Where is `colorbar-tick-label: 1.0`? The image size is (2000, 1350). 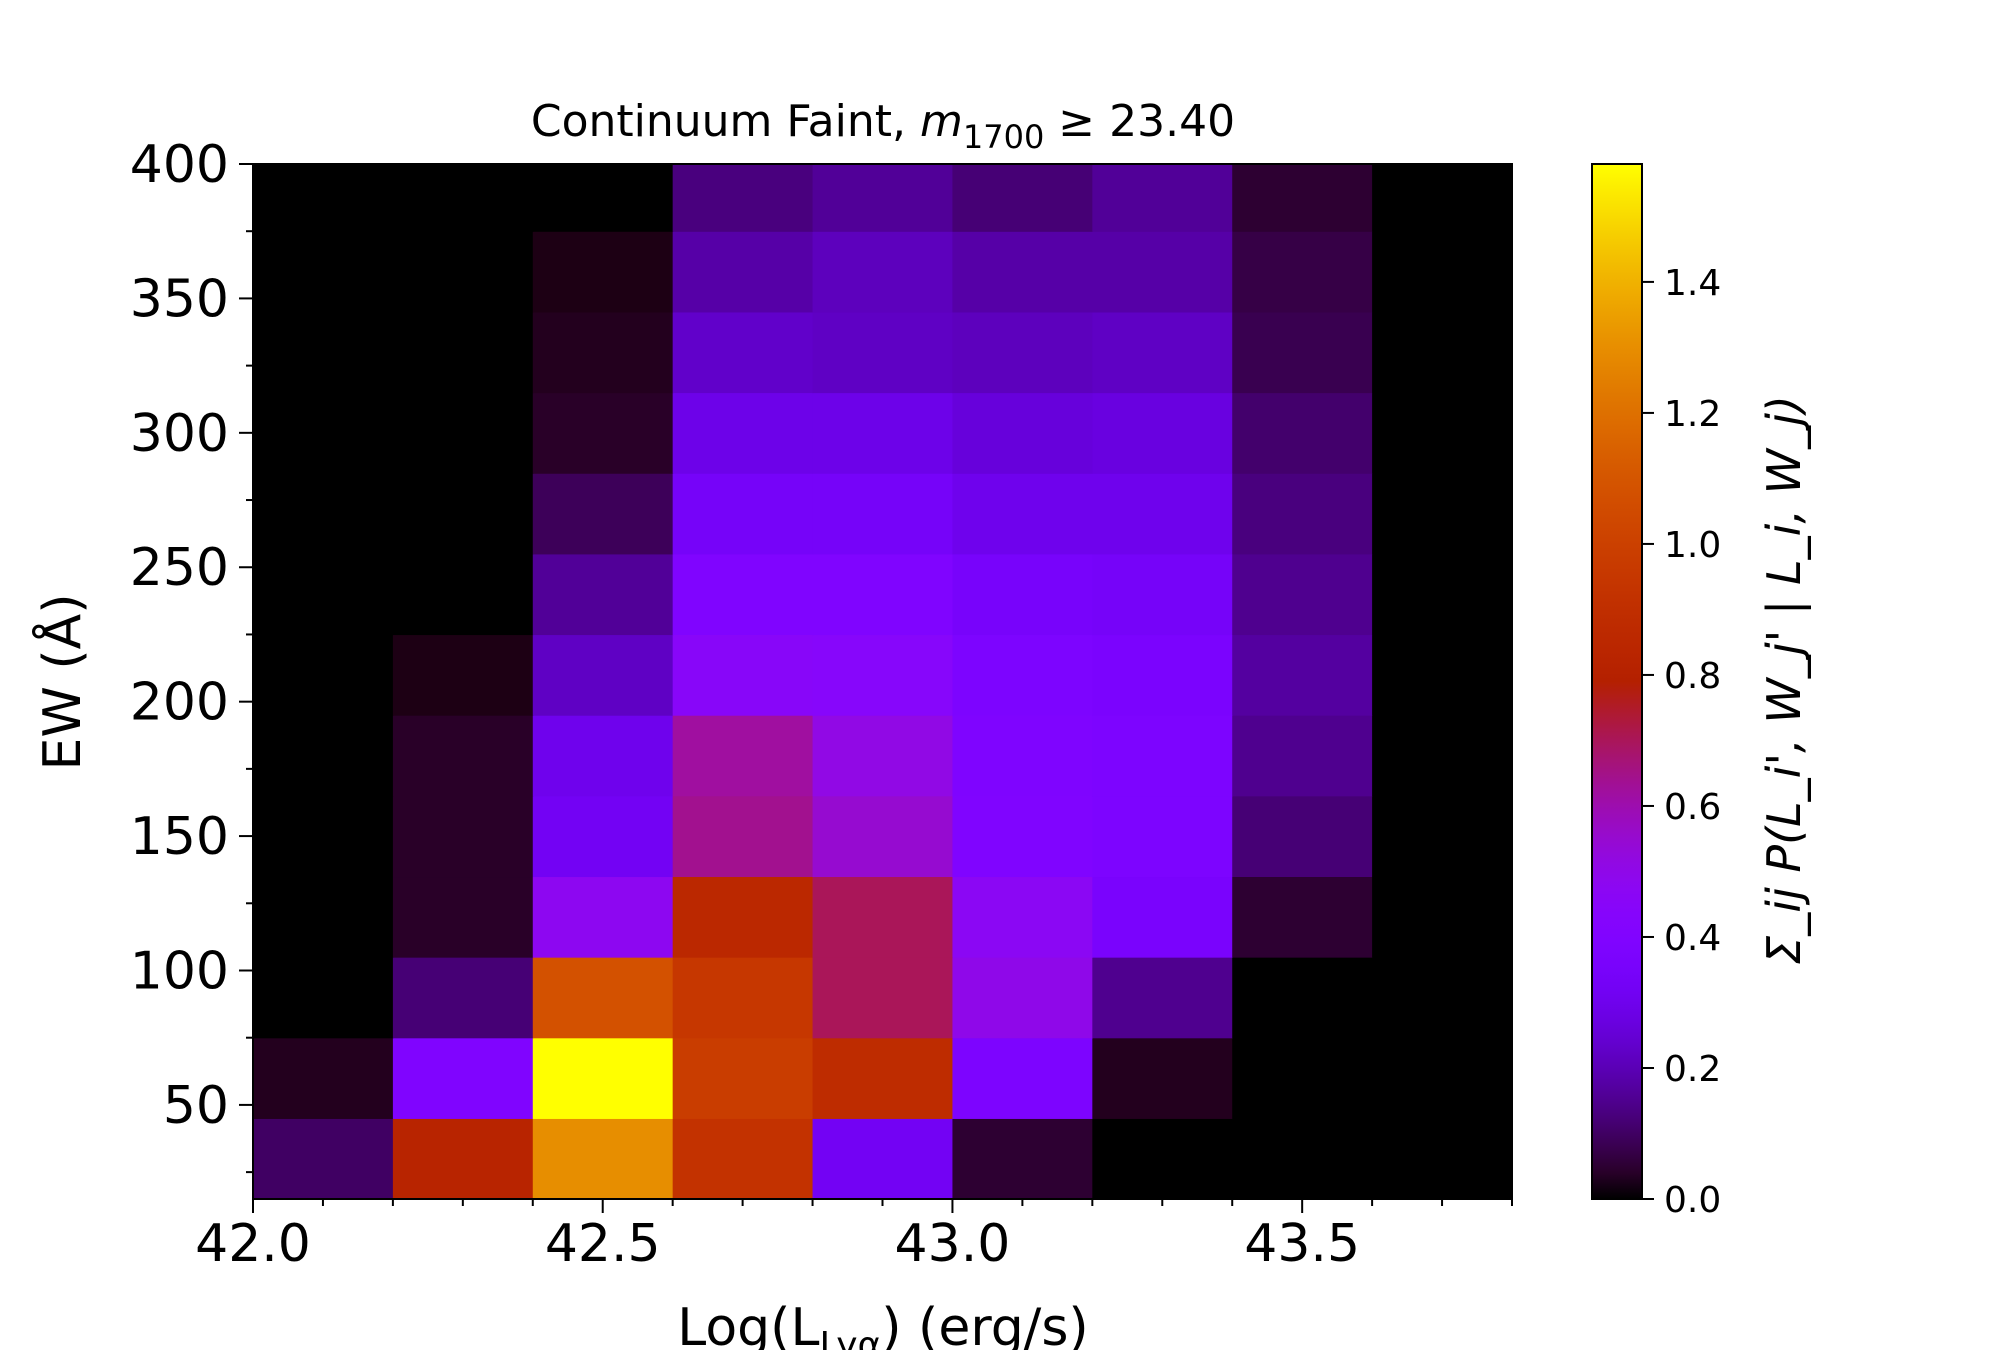
colorbar-tick-label: 1.0 is located at coordinates (1692, 545).